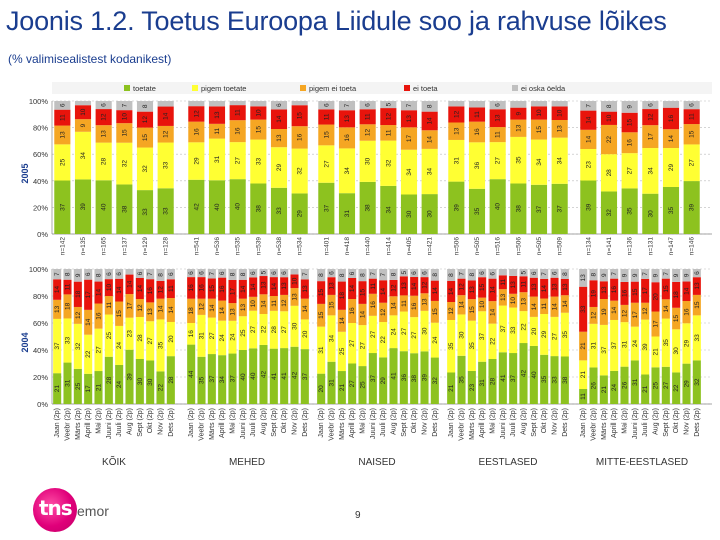  Describe the element at coordinates (539, 246) in the screenshot. I see `n-label-2005-3-4: n=505` at that location.